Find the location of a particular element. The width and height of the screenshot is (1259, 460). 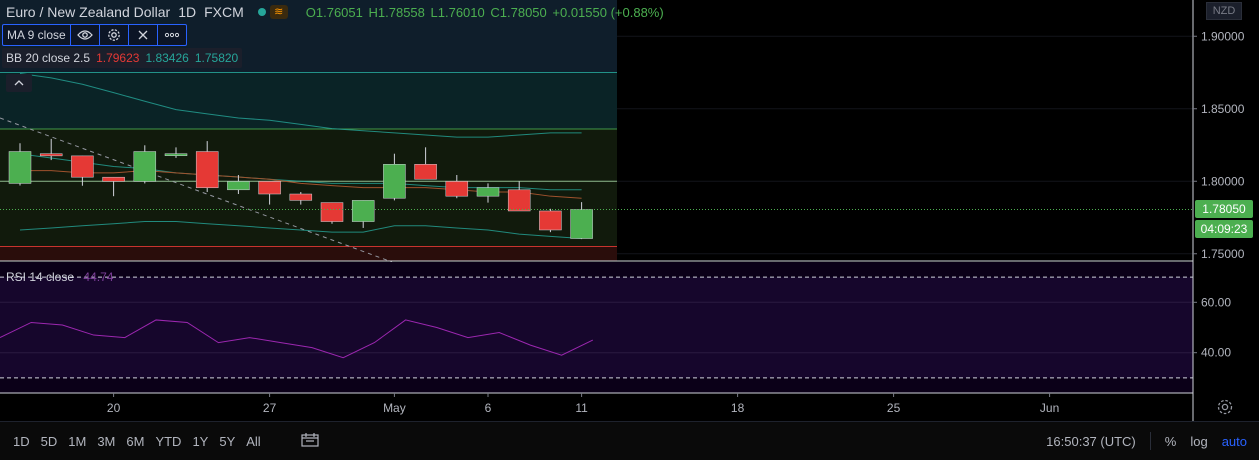

bb-basis-value: 1.79623 is located at coordinates (118, 58).